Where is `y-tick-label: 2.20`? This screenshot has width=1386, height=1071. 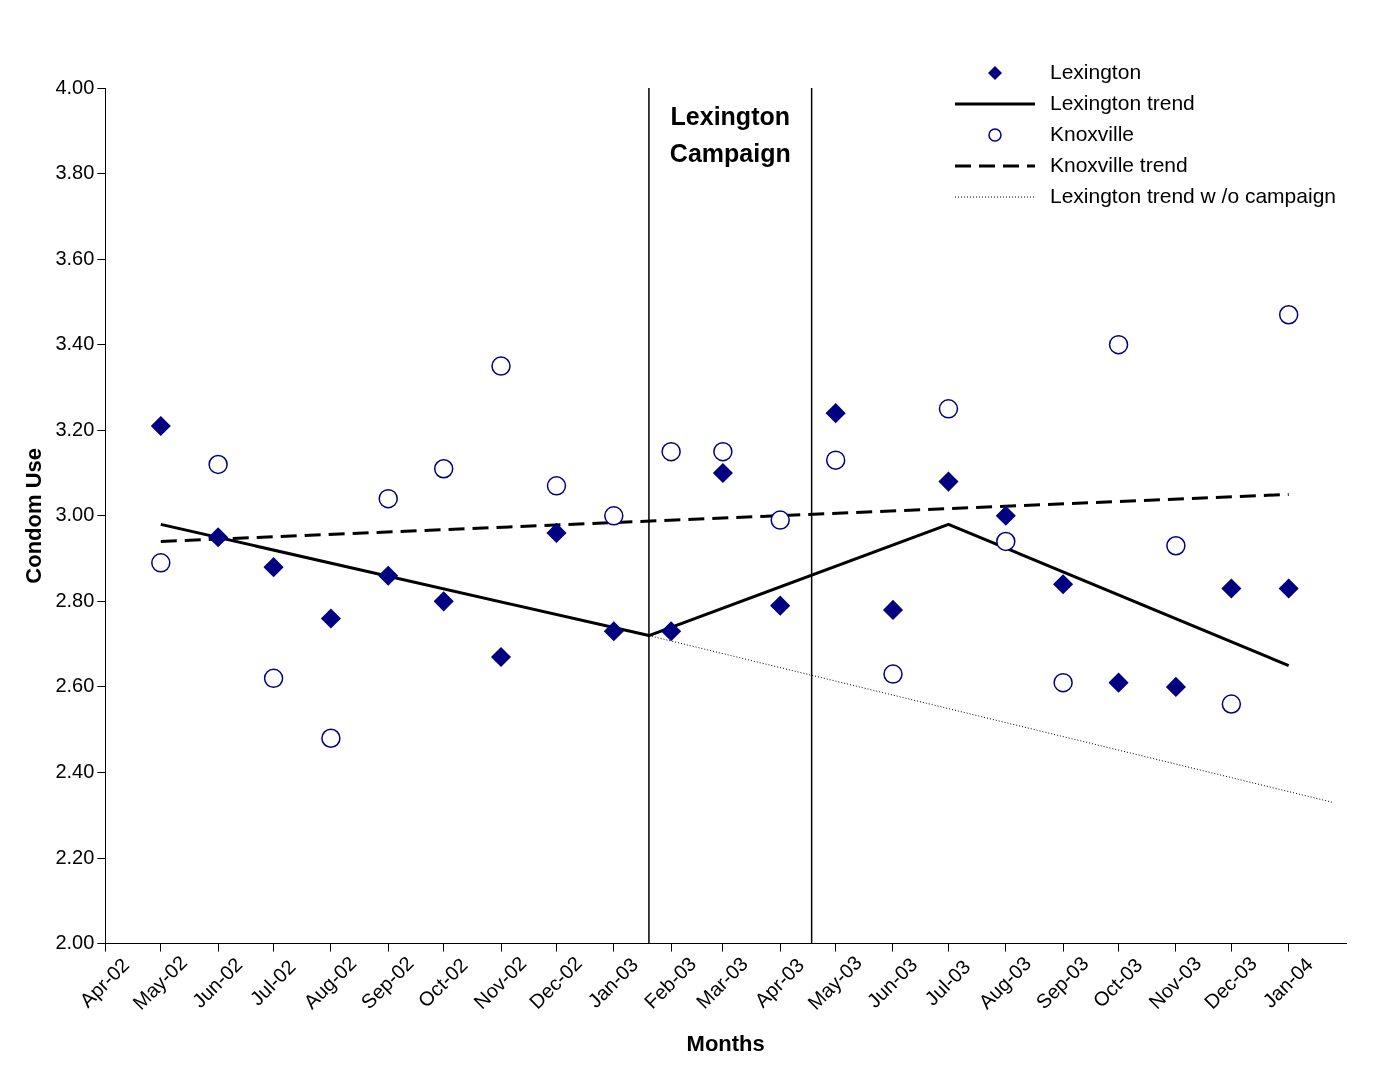
y-tick-label: 2.20 is located at coordinates (75, 856).